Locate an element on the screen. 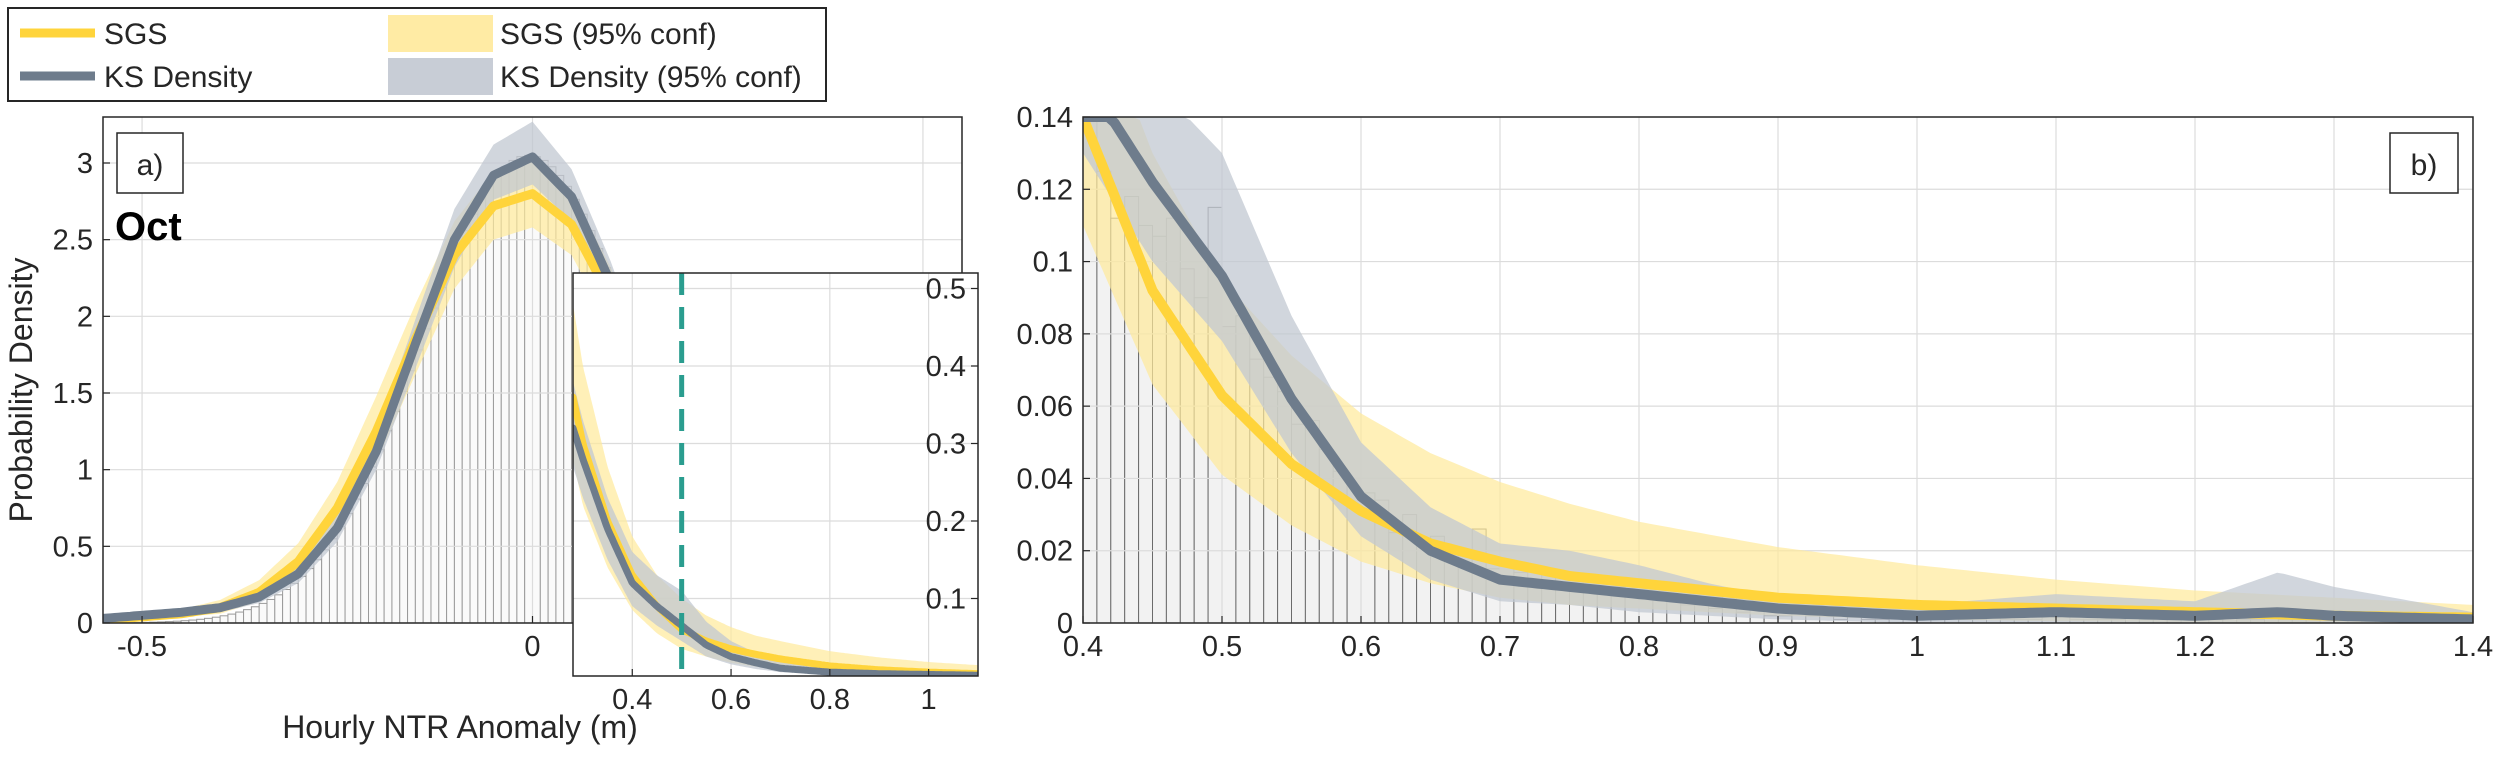  panel-a-inset-ks-line is located at coordinates (775, 550).